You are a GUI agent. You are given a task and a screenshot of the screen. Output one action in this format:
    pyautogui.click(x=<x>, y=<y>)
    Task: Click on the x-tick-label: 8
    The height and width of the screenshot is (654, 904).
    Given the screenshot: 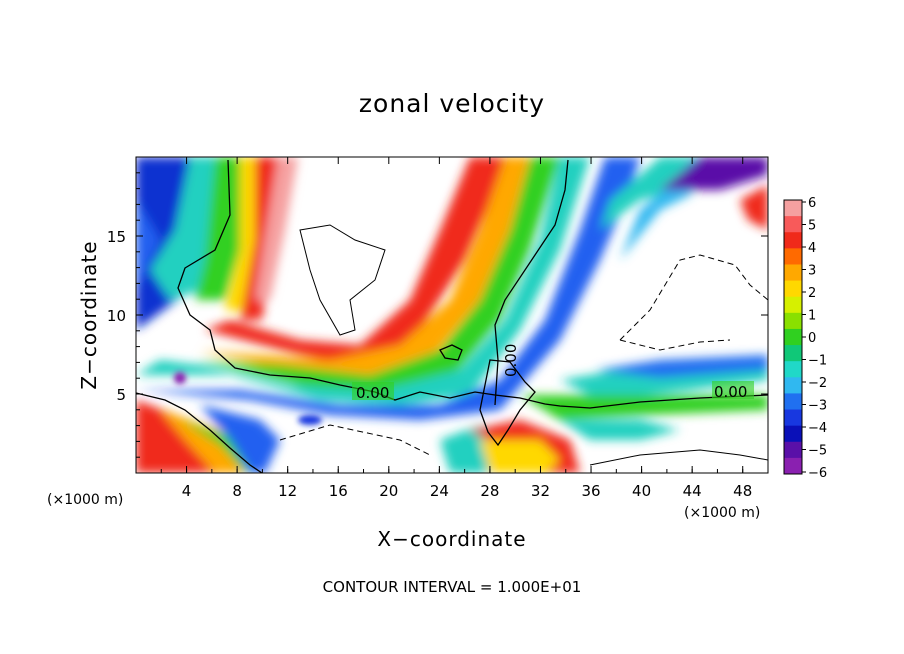 What is the action you would take?
    pyautogui.click(x=237, y=491)
    